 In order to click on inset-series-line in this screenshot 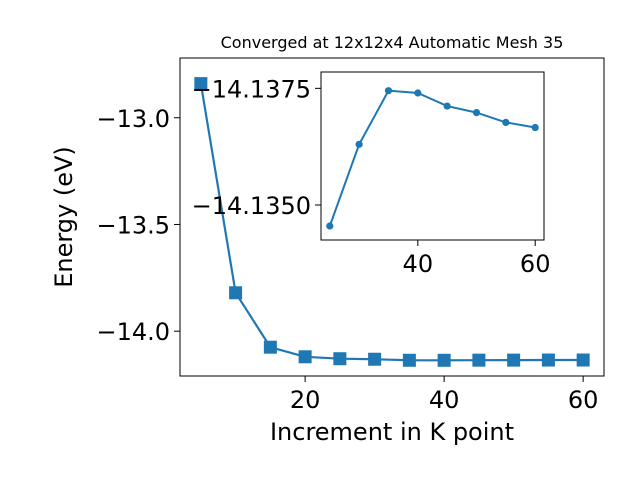, I will do `click(432, 158)`.